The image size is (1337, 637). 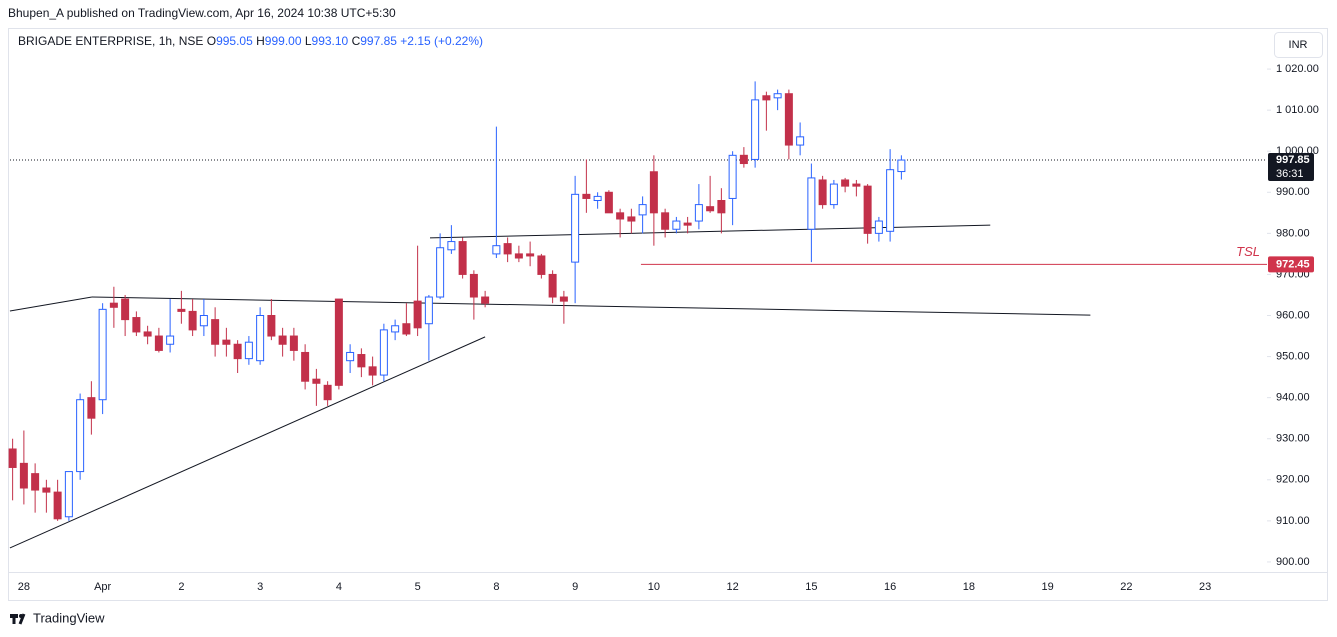 What do you see at coordinates (1297, 69) in the screenshot?
I see `y-tick-label: 1 020.00` at bounding box center [1297, 69].